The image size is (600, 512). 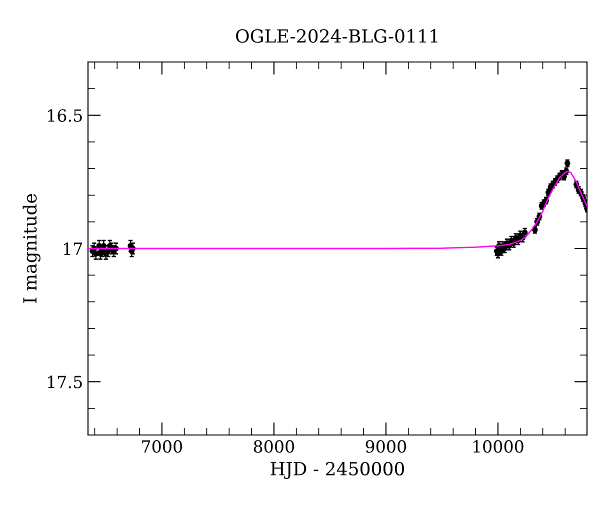 I want to click on x-tick-label: 7000, so click(x=162, y=446).